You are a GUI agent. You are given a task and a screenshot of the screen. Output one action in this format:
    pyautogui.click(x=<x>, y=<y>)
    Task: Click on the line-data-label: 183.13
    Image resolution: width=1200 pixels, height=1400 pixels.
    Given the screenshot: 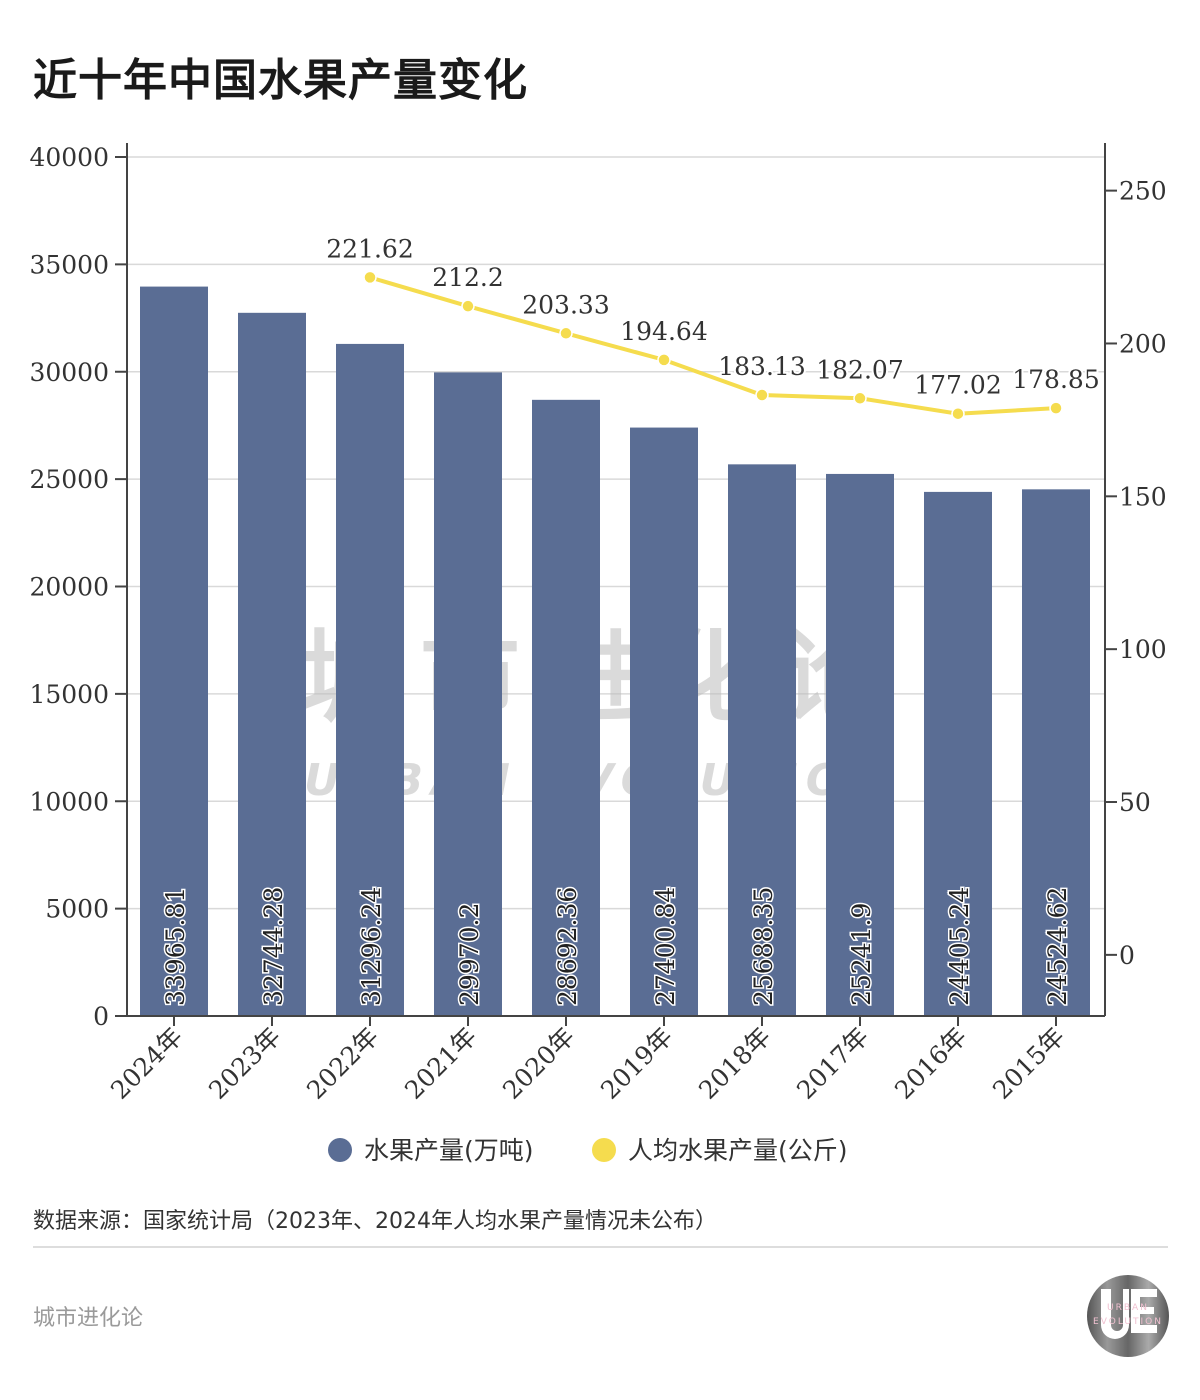 What is the action you would take?
    pyautogui.click(x=761, y=366)
    